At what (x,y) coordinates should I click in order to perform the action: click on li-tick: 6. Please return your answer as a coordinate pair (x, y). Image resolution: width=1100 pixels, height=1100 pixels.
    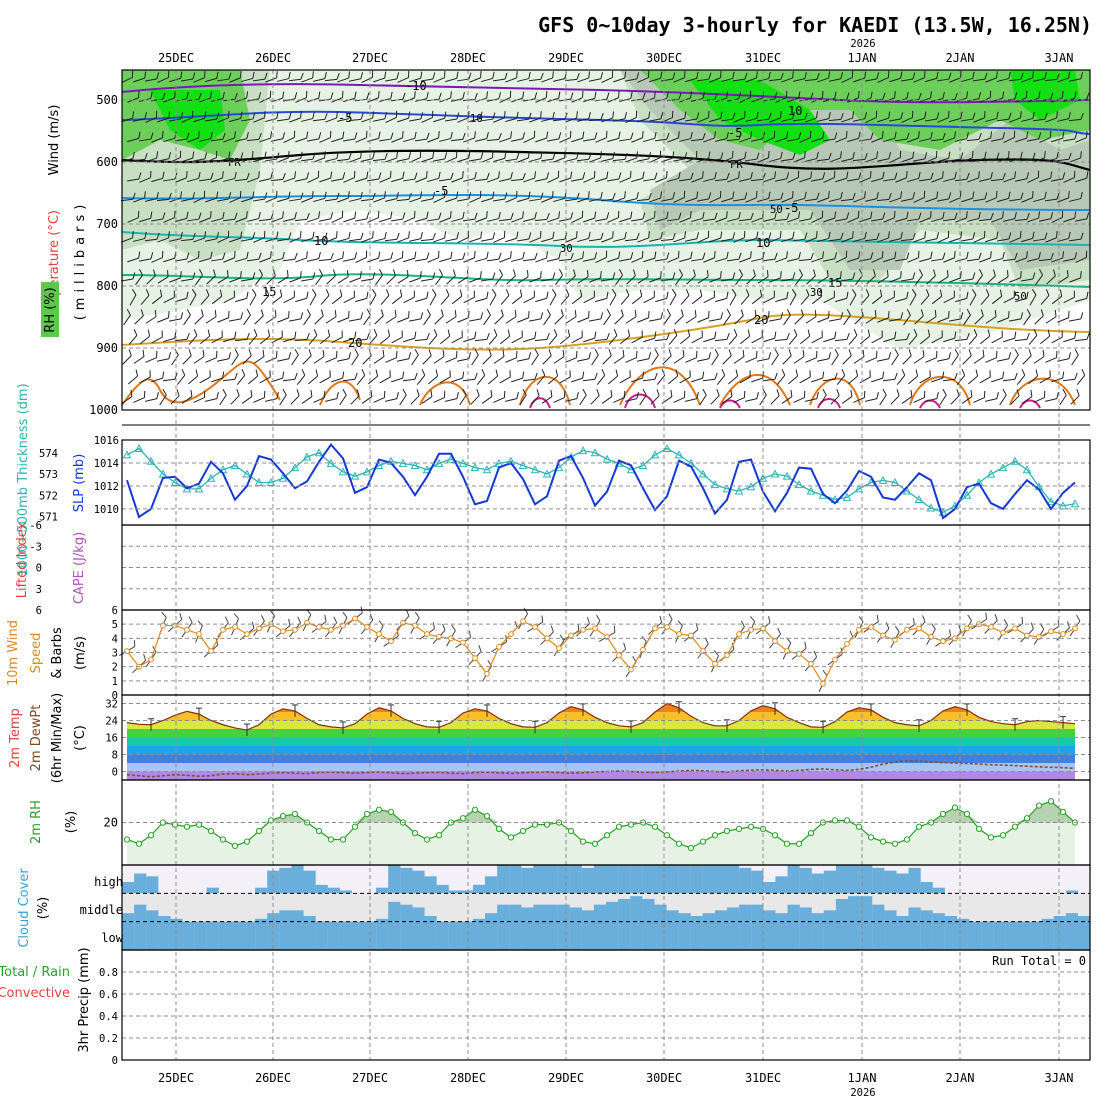
    Looking at the image, I should click on (39, 611).